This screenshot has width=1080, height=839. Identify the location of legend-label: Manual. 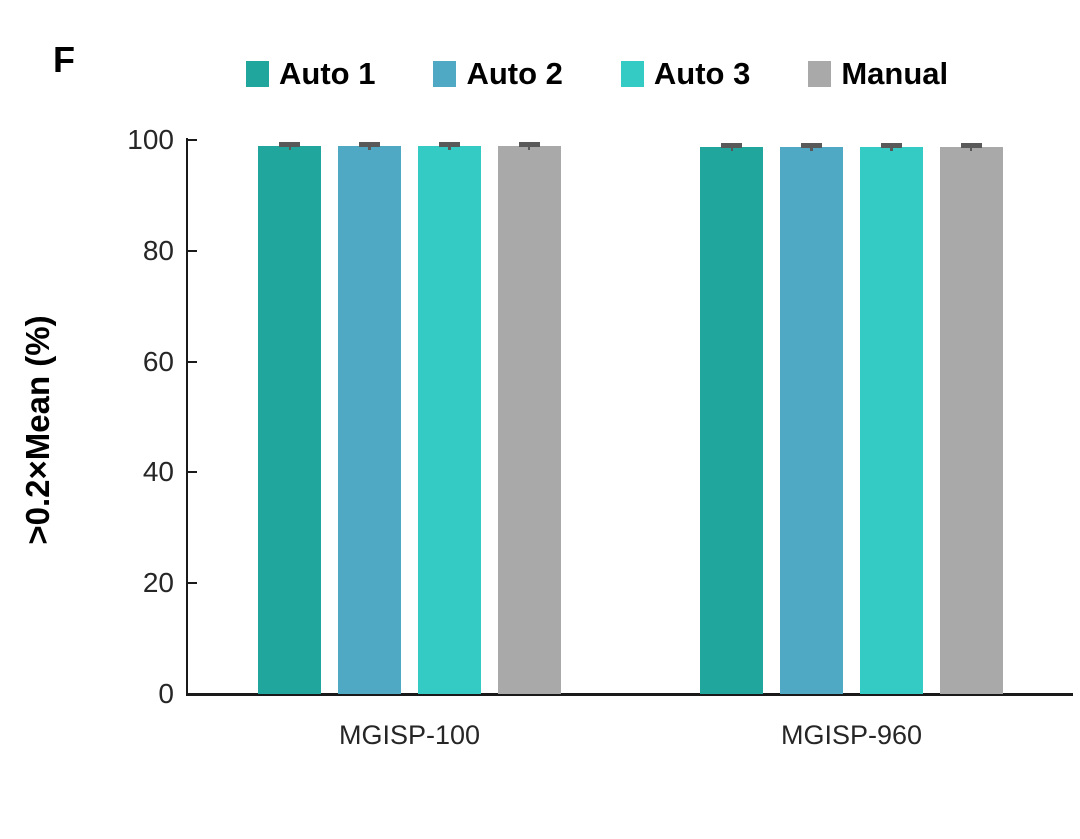
(895, 73).